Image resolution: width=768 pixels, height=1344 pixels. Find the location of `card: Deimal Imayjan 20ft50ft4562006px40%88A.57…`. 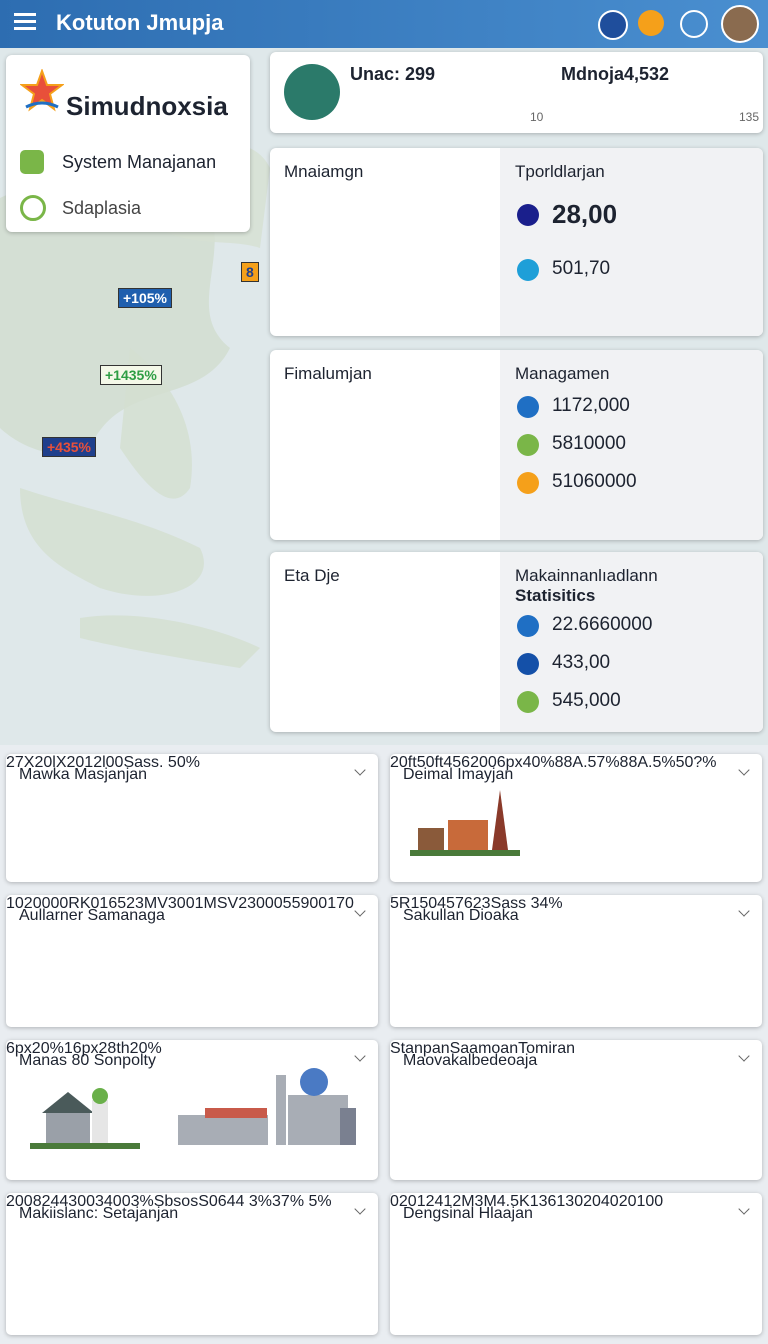

card: Deimal Imayjan 20ft50ft4562006px40%88A.57… is located at coordinates (576, 818).